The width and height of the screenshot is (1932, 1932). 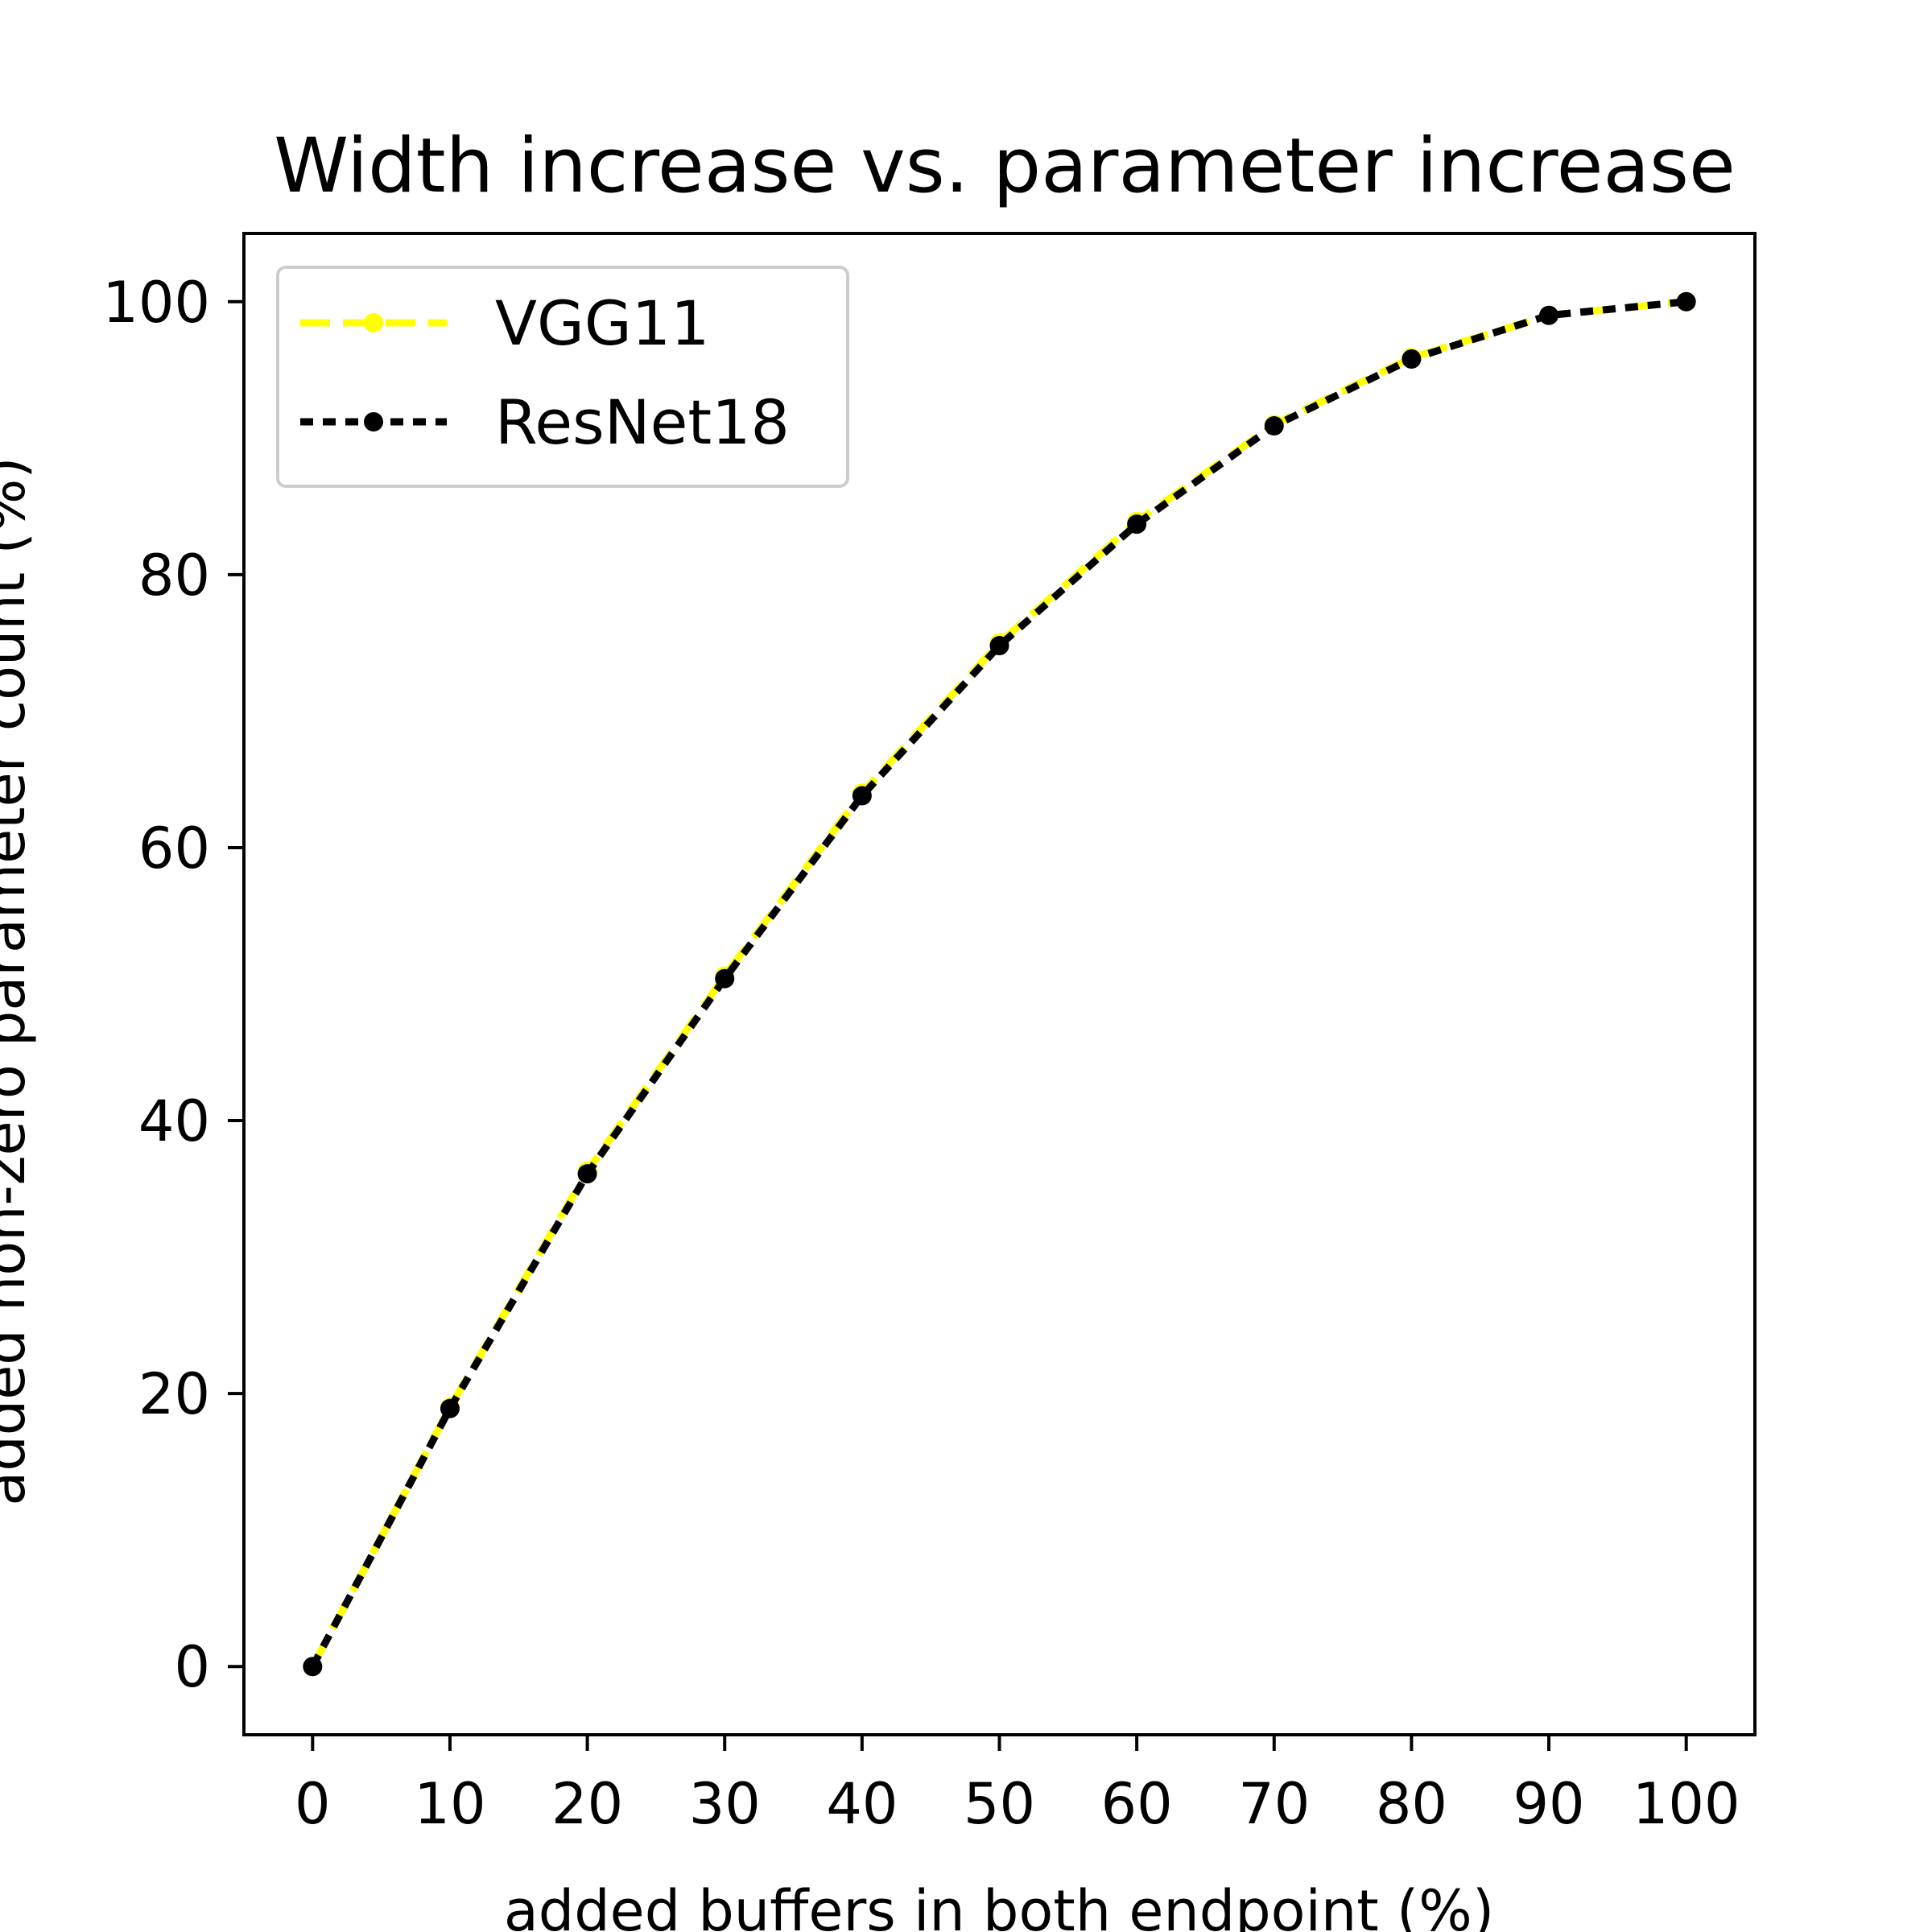 What do you see at coordinates (999, 1905) in the screenshot?
I see `x-axis-label: added buffers in both endpoint (%)` at bounding box center [999, 1905].